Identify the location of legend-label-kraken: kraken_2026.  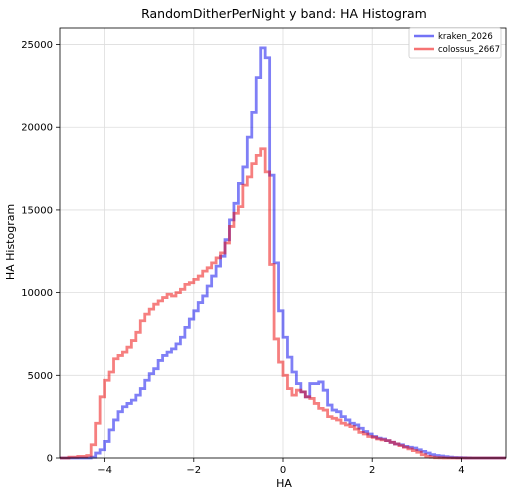
(465, 37).